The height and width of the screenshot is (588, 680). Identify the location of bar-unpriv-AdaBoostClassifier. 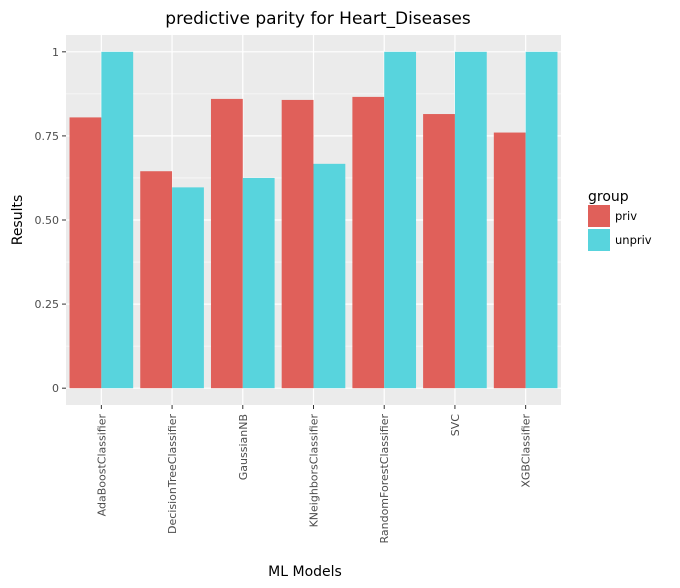
(117, 220).